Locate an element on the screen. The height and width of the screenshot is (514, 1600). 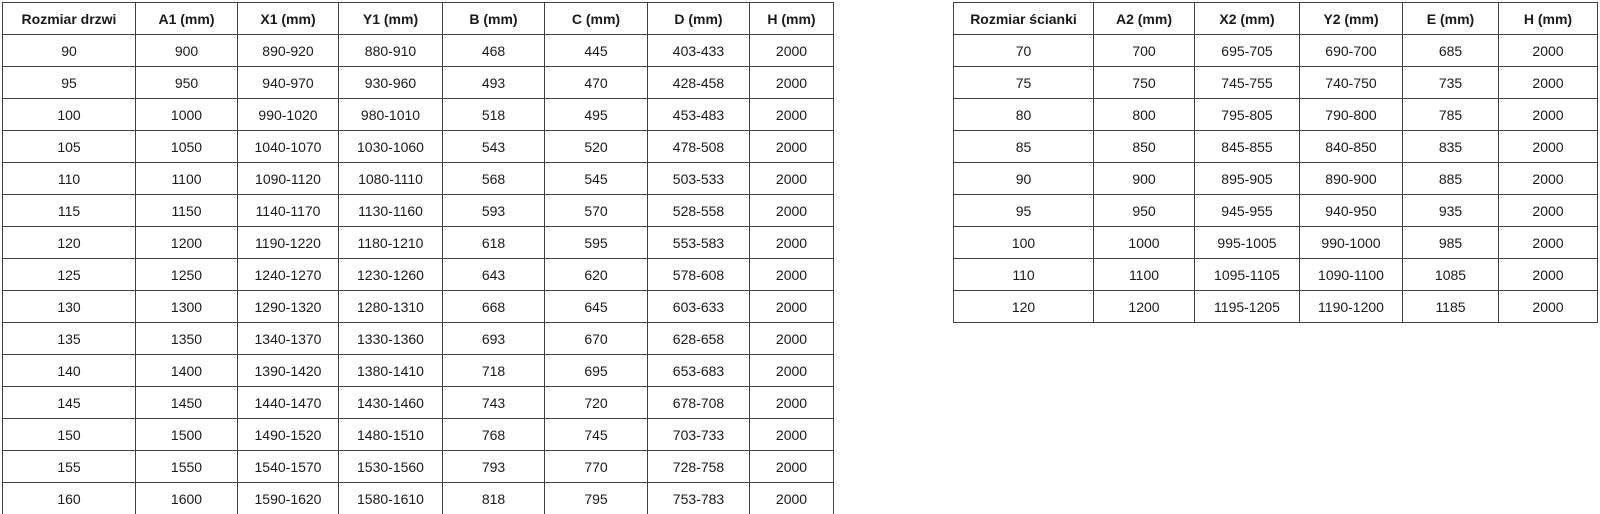
table-cell: 770 is located at coordinates (596, 466).